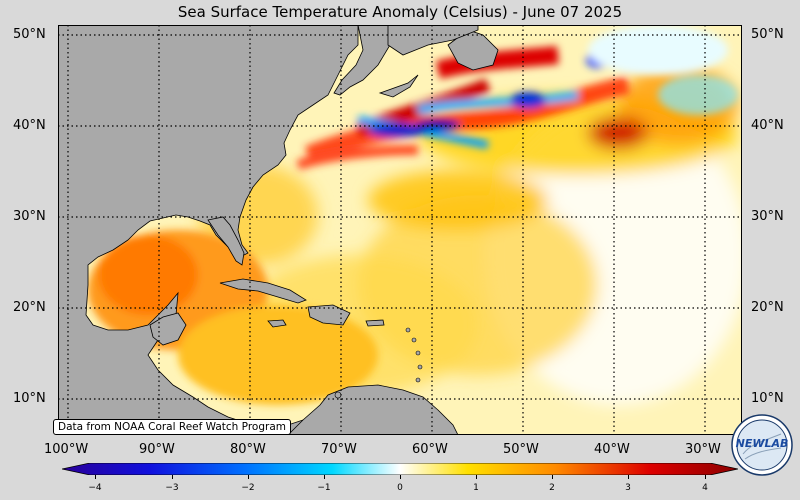 Image resolution: width=800 pixels, height=500 pixels. Describe the element at coordinates (398, 86) in the screenshot. I see `nova-scotia-land` at that location.